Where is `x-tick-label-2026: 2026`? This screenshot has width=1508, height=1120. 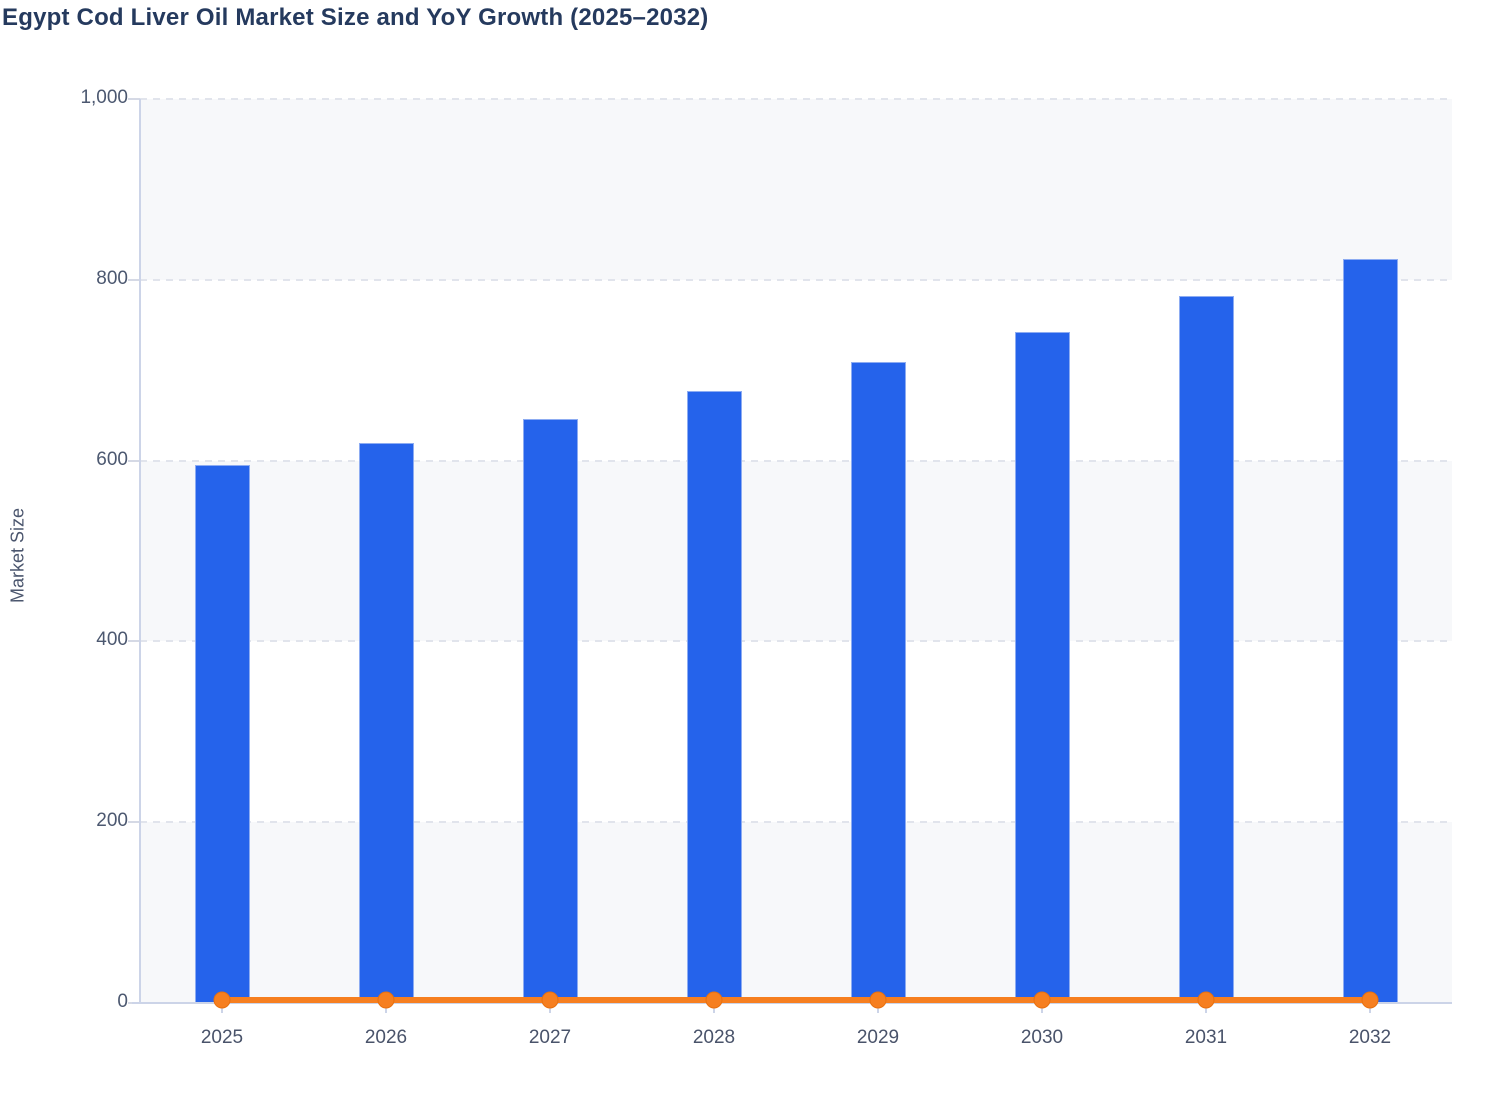
x-tick-label-2026: 2026 is located at coordinates (386, 1037).